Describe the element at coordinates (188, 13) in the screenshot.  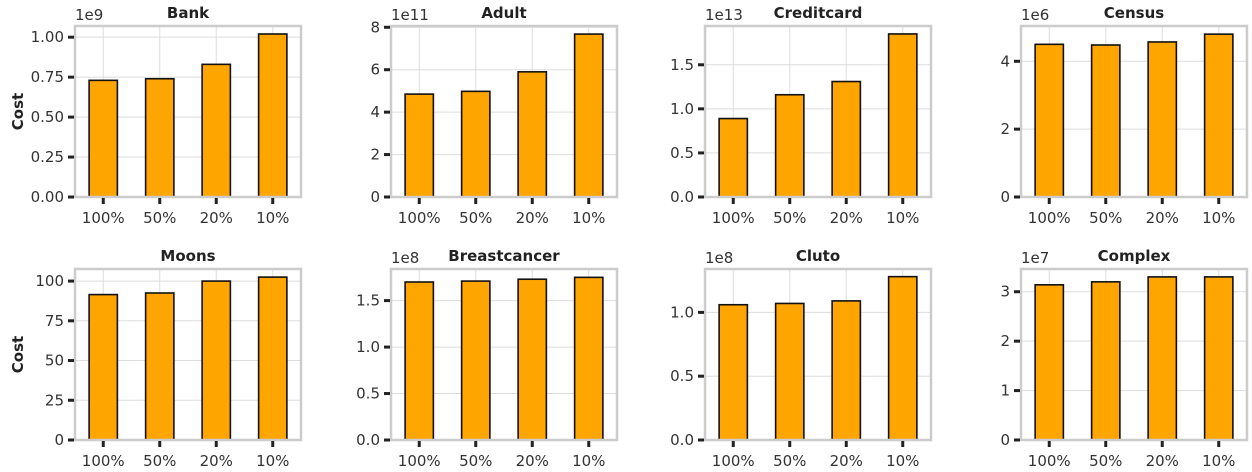
I see `chart-title-0: Bank` at that location.